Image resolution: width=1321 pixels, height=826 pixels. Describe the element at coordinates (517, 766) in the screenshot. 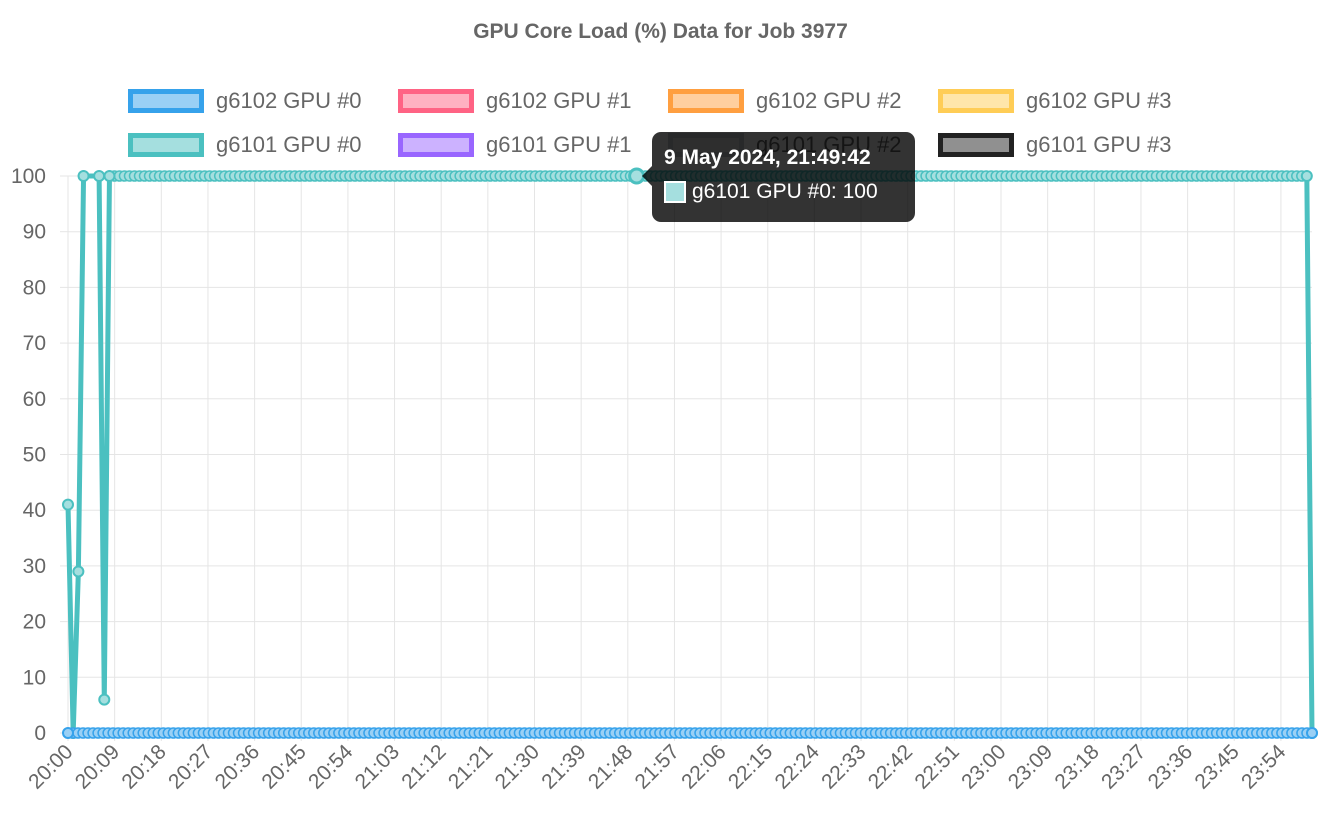

I see `x-tick-label: 21:30` at that location.